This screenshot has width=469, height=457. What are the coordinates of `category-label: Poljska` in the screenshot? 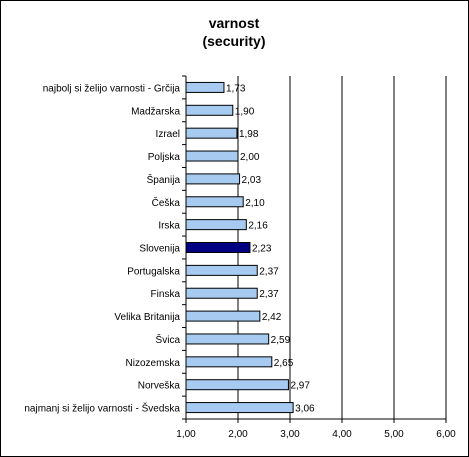 It's located at (164, 157).